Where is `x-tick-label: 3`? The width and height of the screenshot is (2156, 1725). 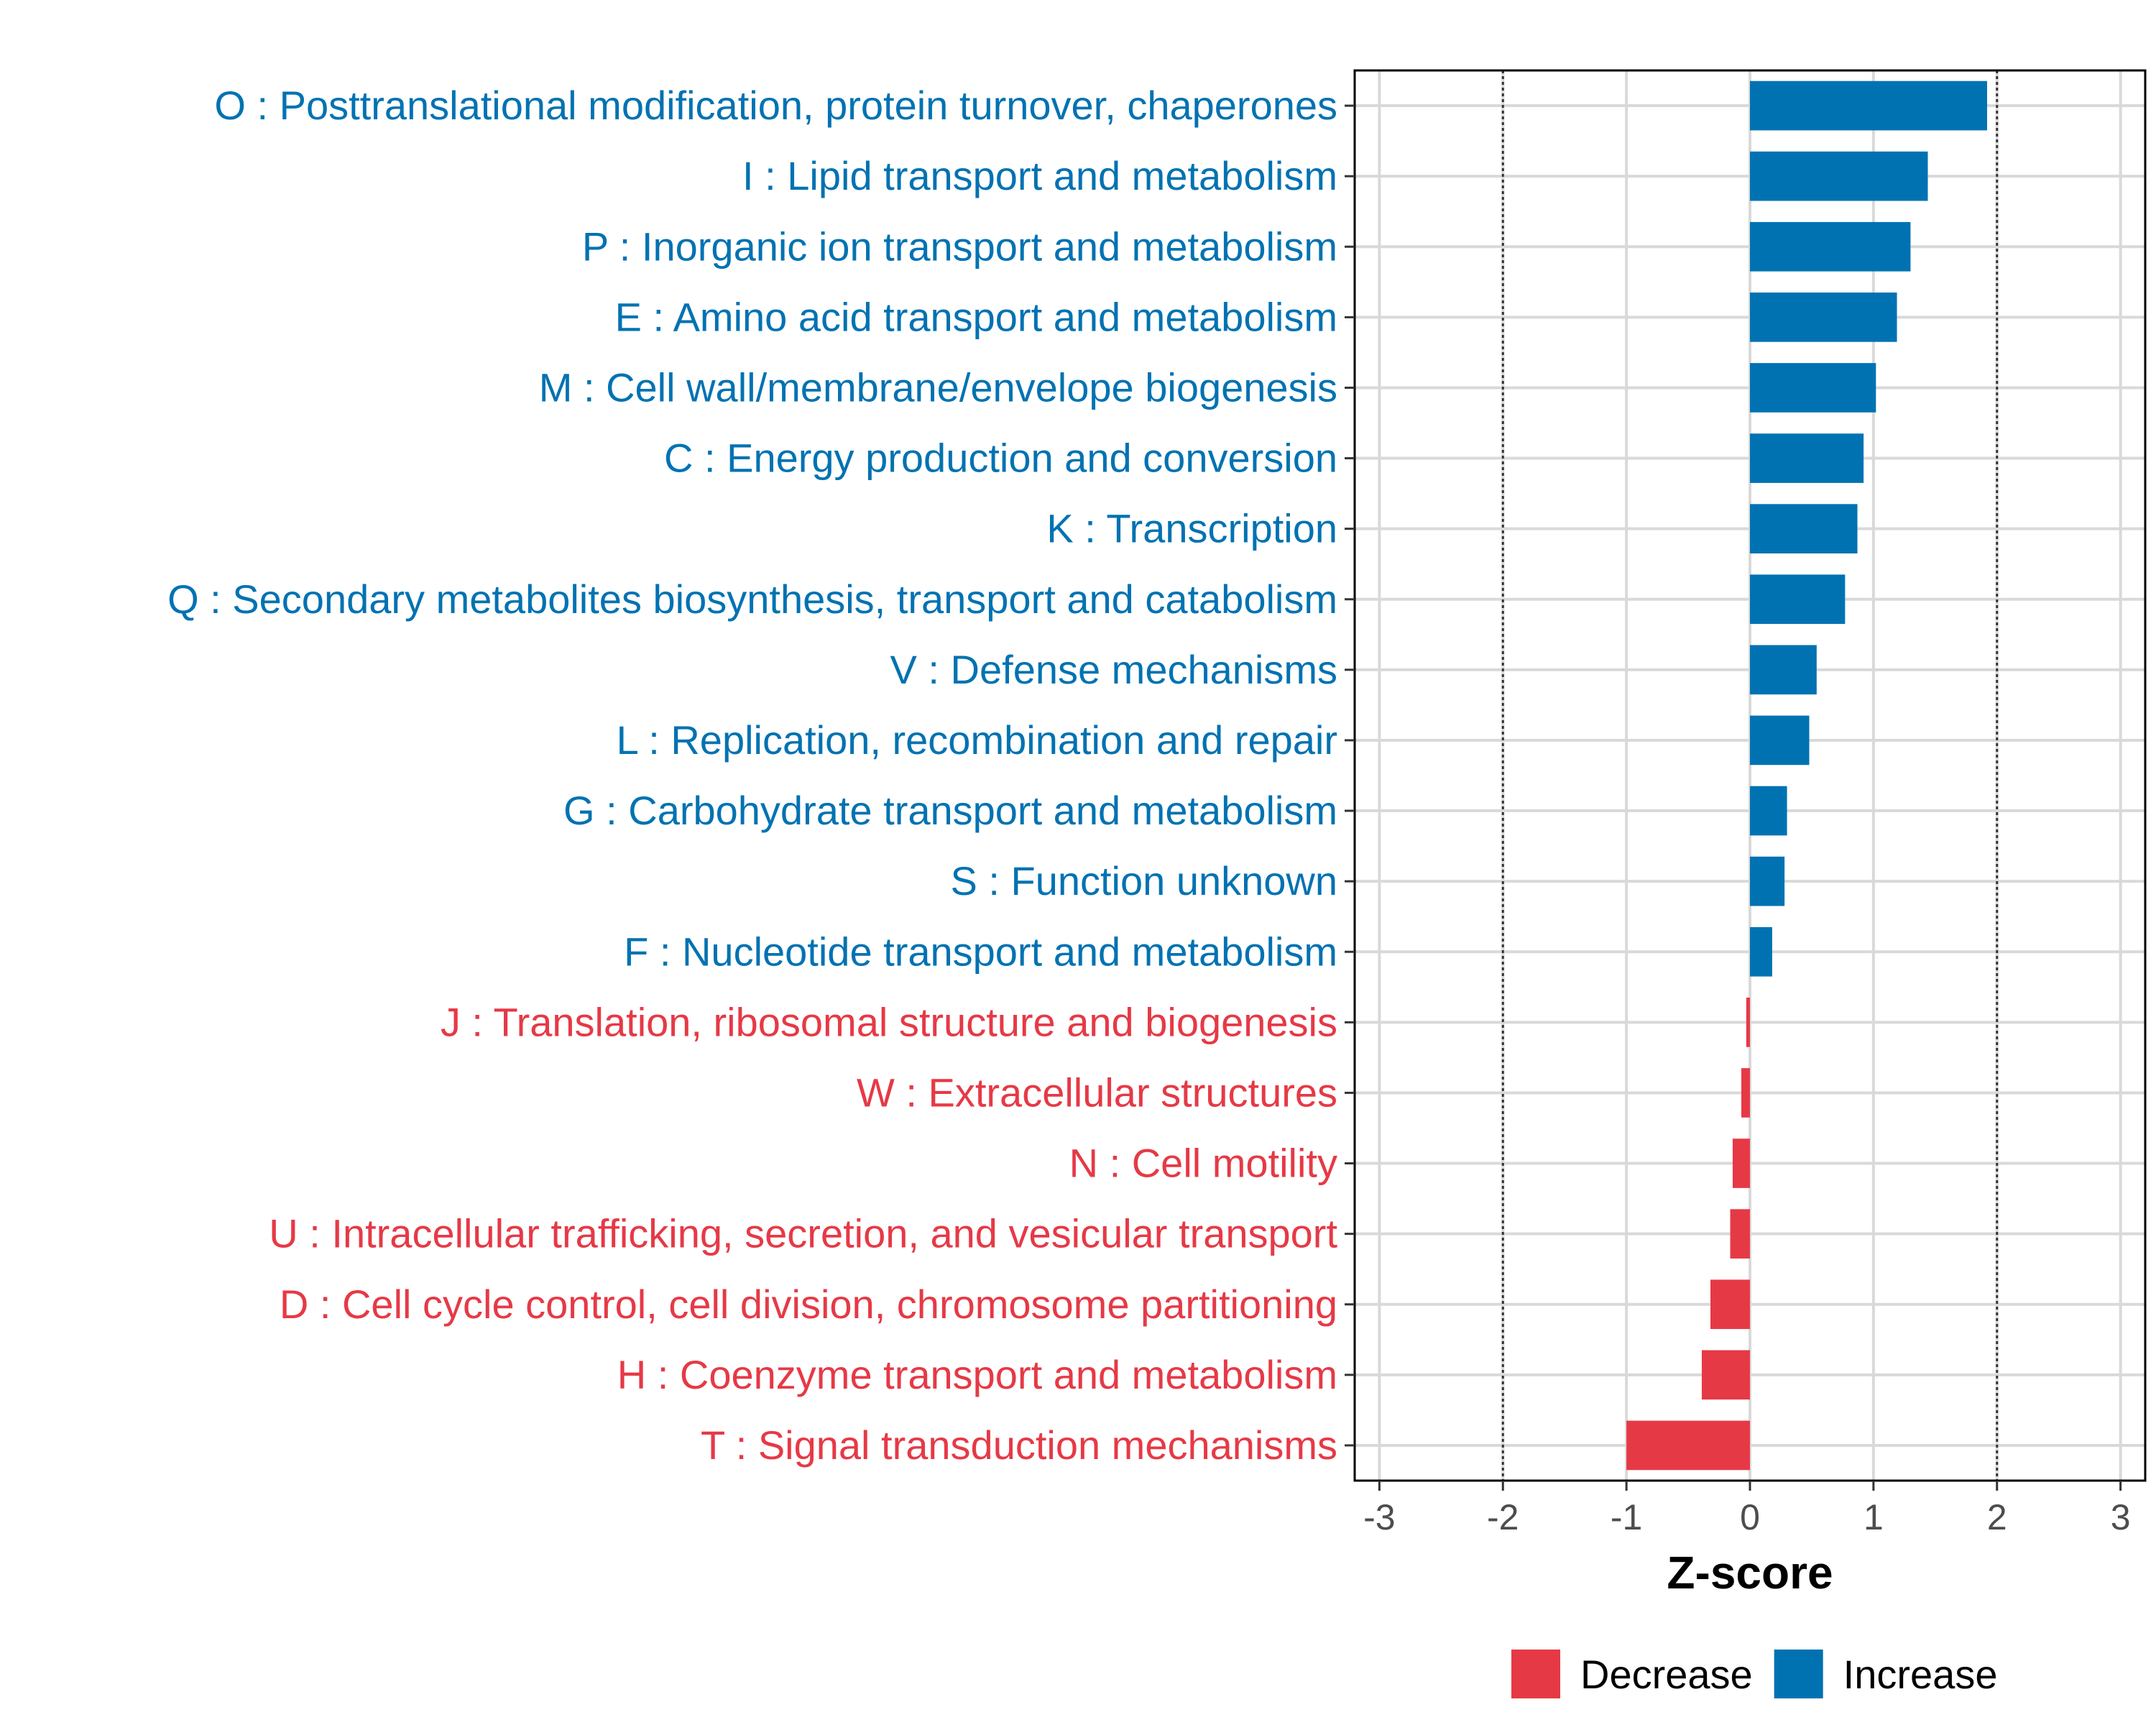 x-tick-label: 3 is located at coordinates (2121, 1517).